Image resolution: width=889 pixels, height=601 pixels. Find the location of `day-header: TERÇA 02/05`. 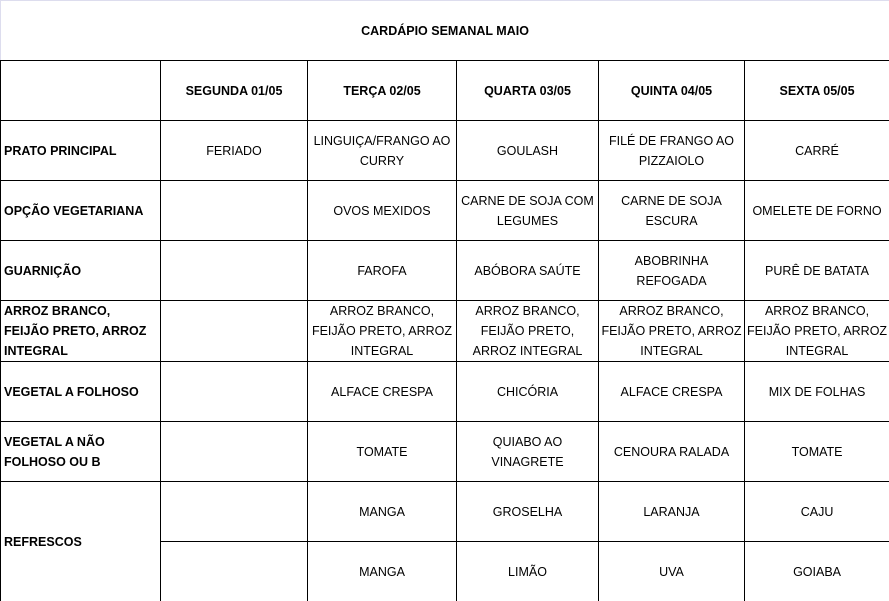

day-header: TERÇA 02/05 is located at coordinates (382, 90).